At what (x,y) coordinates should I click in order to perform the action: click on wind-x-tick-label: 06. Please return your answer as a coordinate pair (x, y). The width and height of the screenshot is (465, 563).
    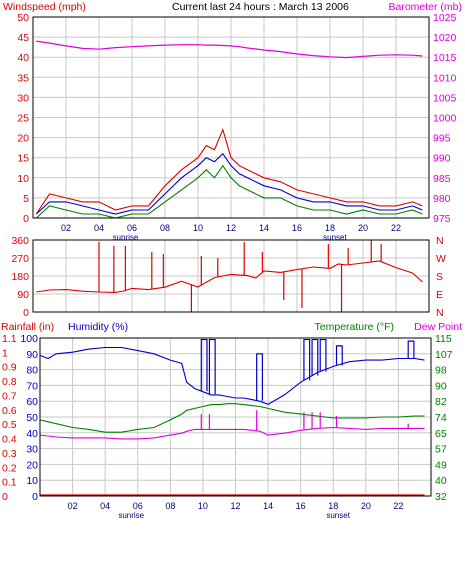
    Looking at the image, I should click on (132, 228).